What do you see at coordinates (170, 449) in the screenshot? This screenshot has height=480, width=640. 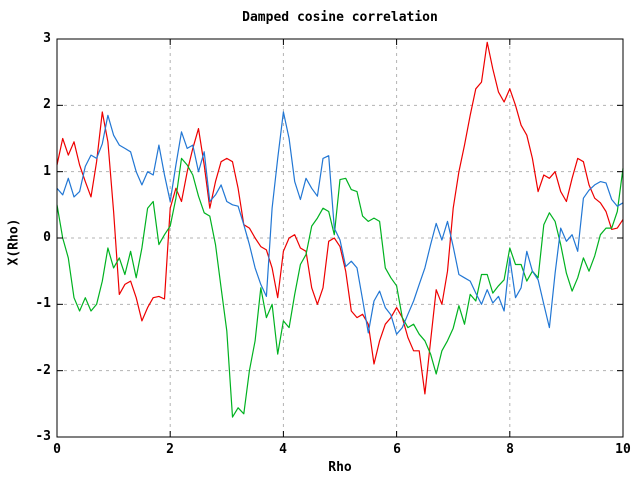 I see `x-tick-label: 2` at bounding box center [170, 449].